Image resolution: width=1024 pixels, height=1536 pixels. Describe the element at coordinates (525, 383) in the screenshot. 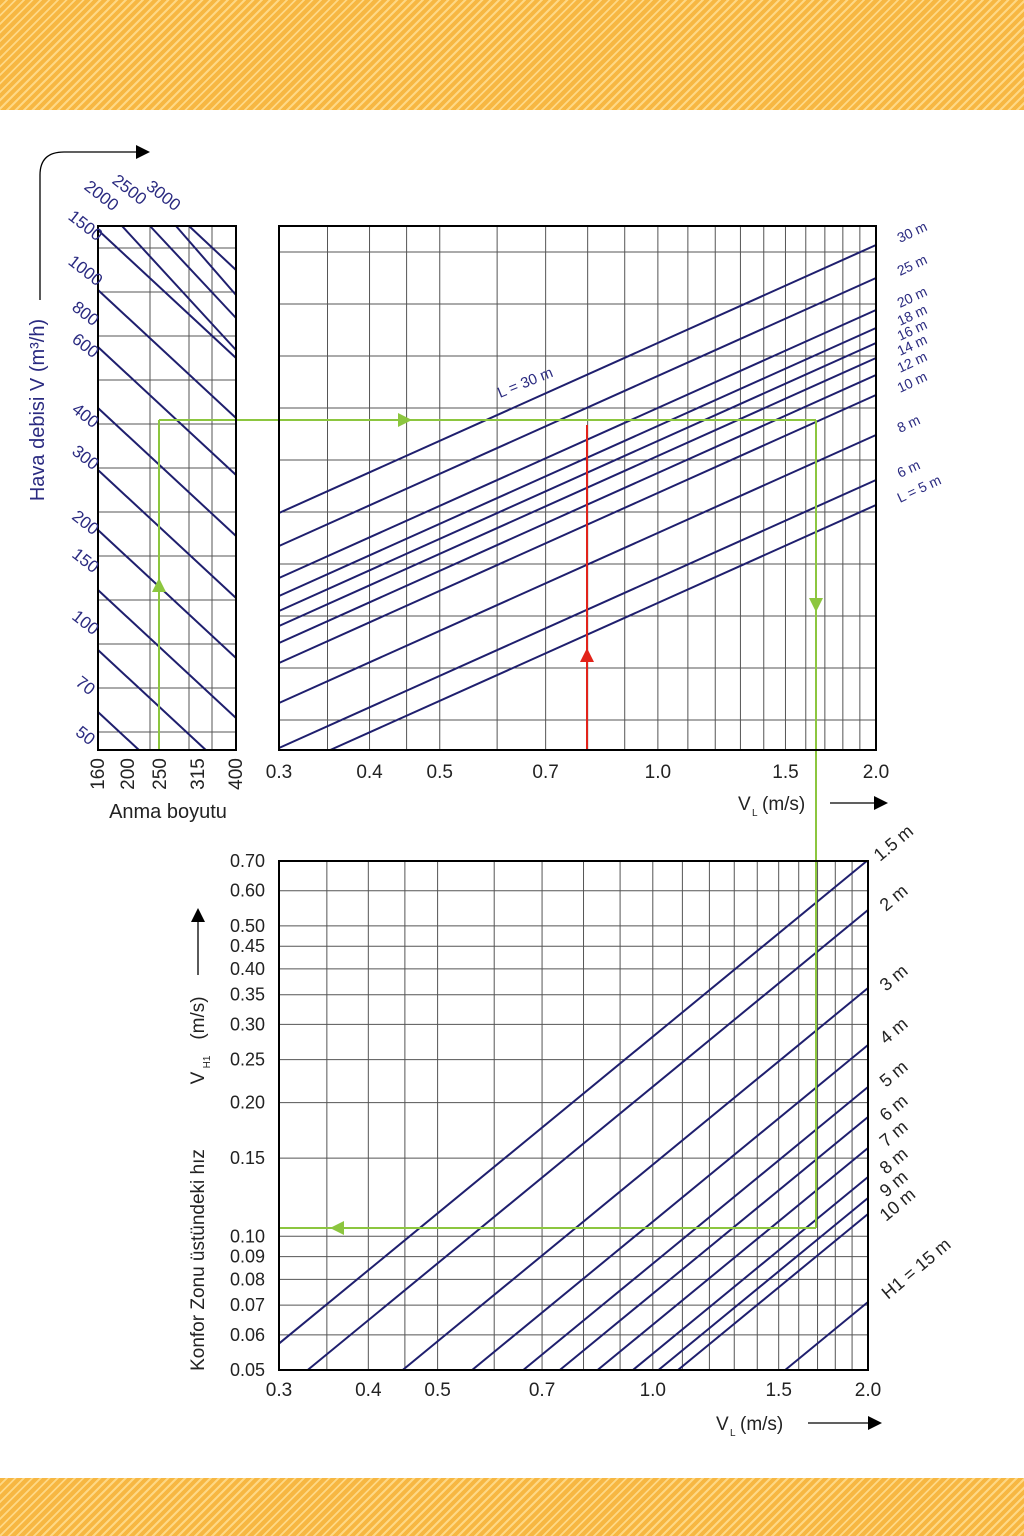

I see `panel-b-annotation: L = 30 m` at that location.